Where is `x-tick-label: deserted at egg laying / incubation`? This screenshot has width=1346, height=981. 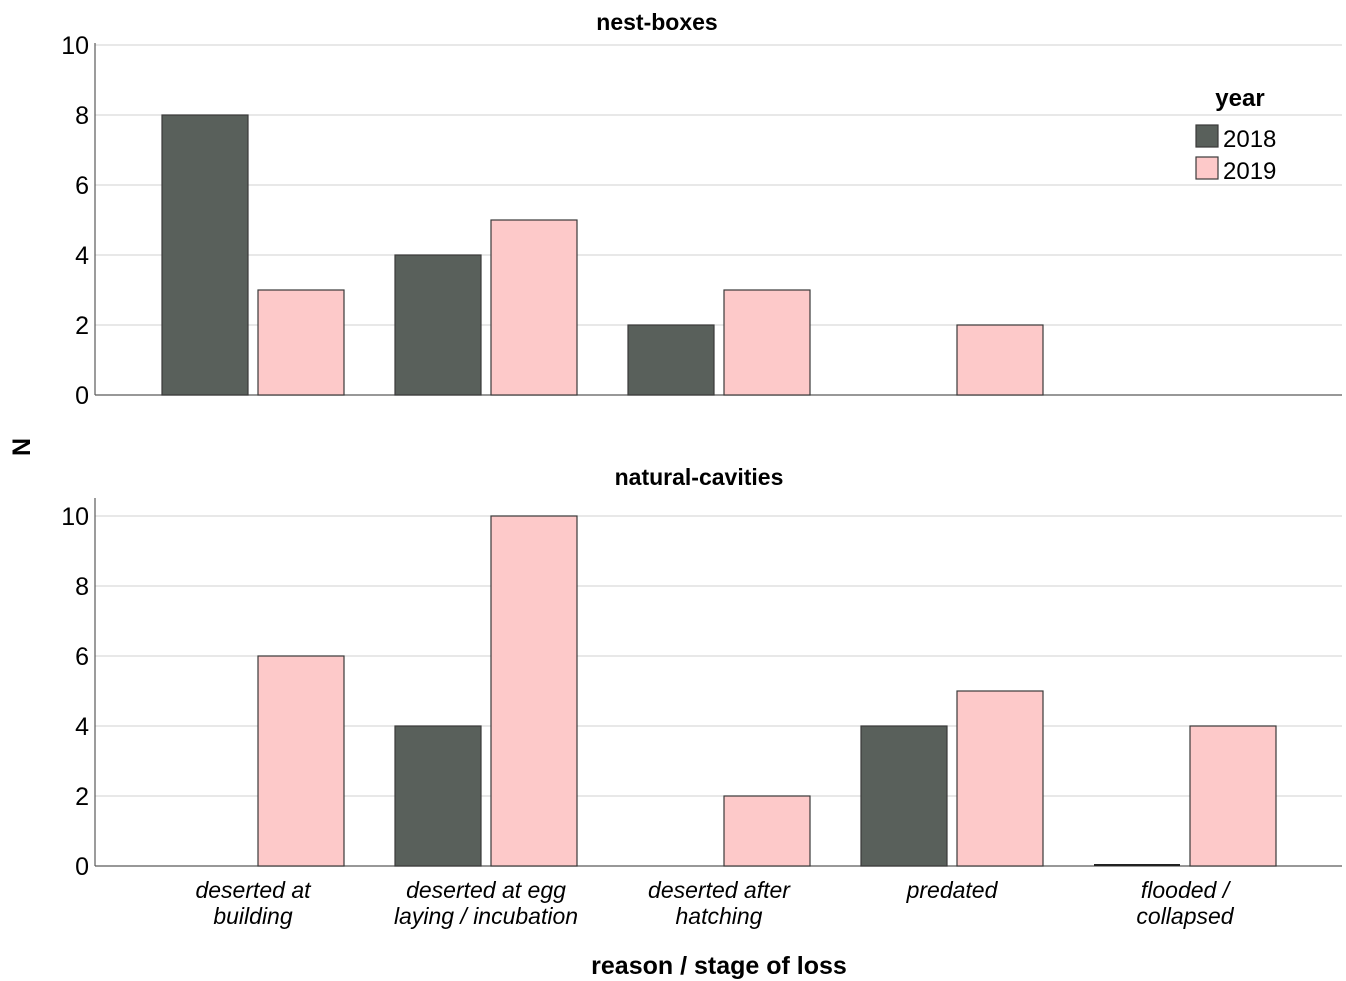
x-tick-label: deserted at egg laying / incubation is located at coordinates (486, 903).